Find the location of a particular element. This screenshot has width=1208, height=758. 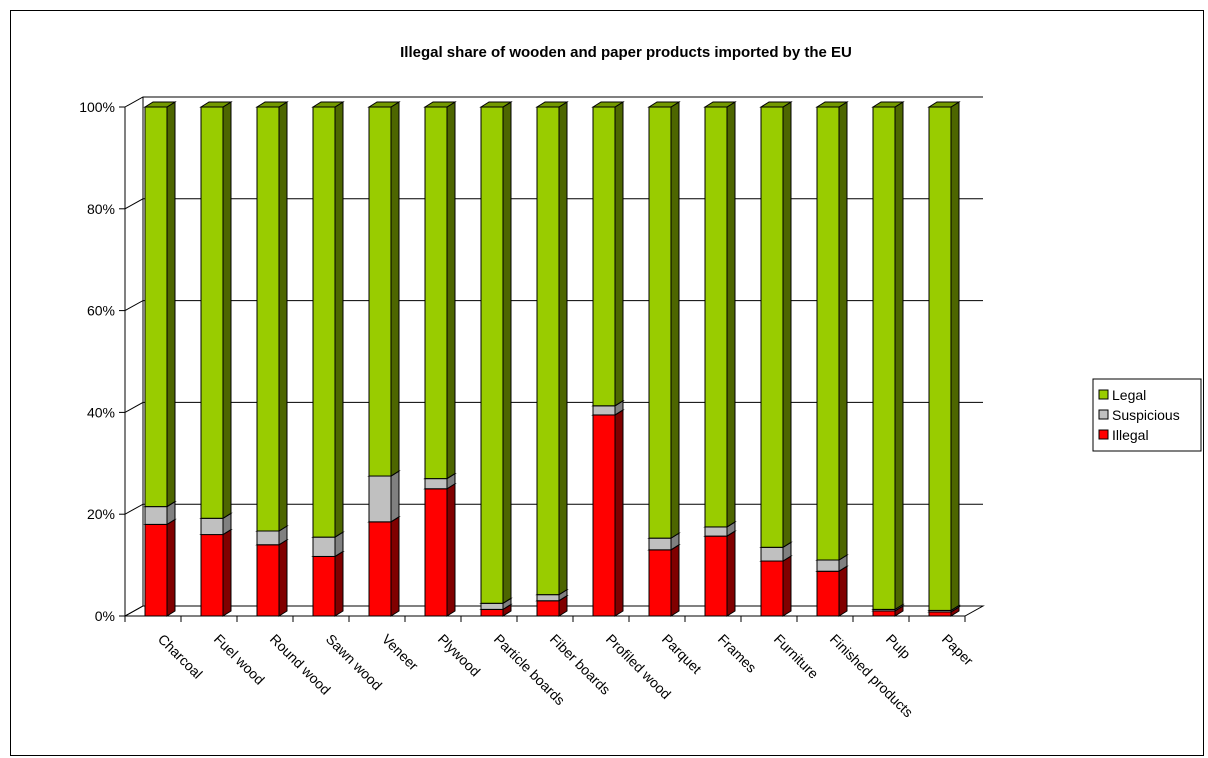

y-tick-label: 40% is located at coordinates (101, 412).